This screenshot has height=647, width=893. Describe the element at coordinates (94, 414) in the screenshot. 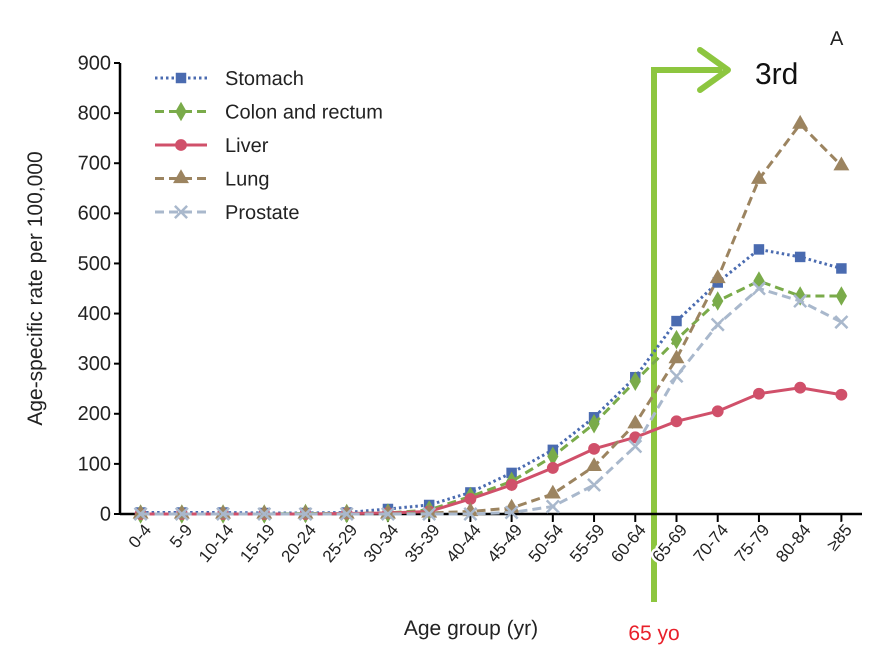

I see `y-tick-label: 200` at that location.